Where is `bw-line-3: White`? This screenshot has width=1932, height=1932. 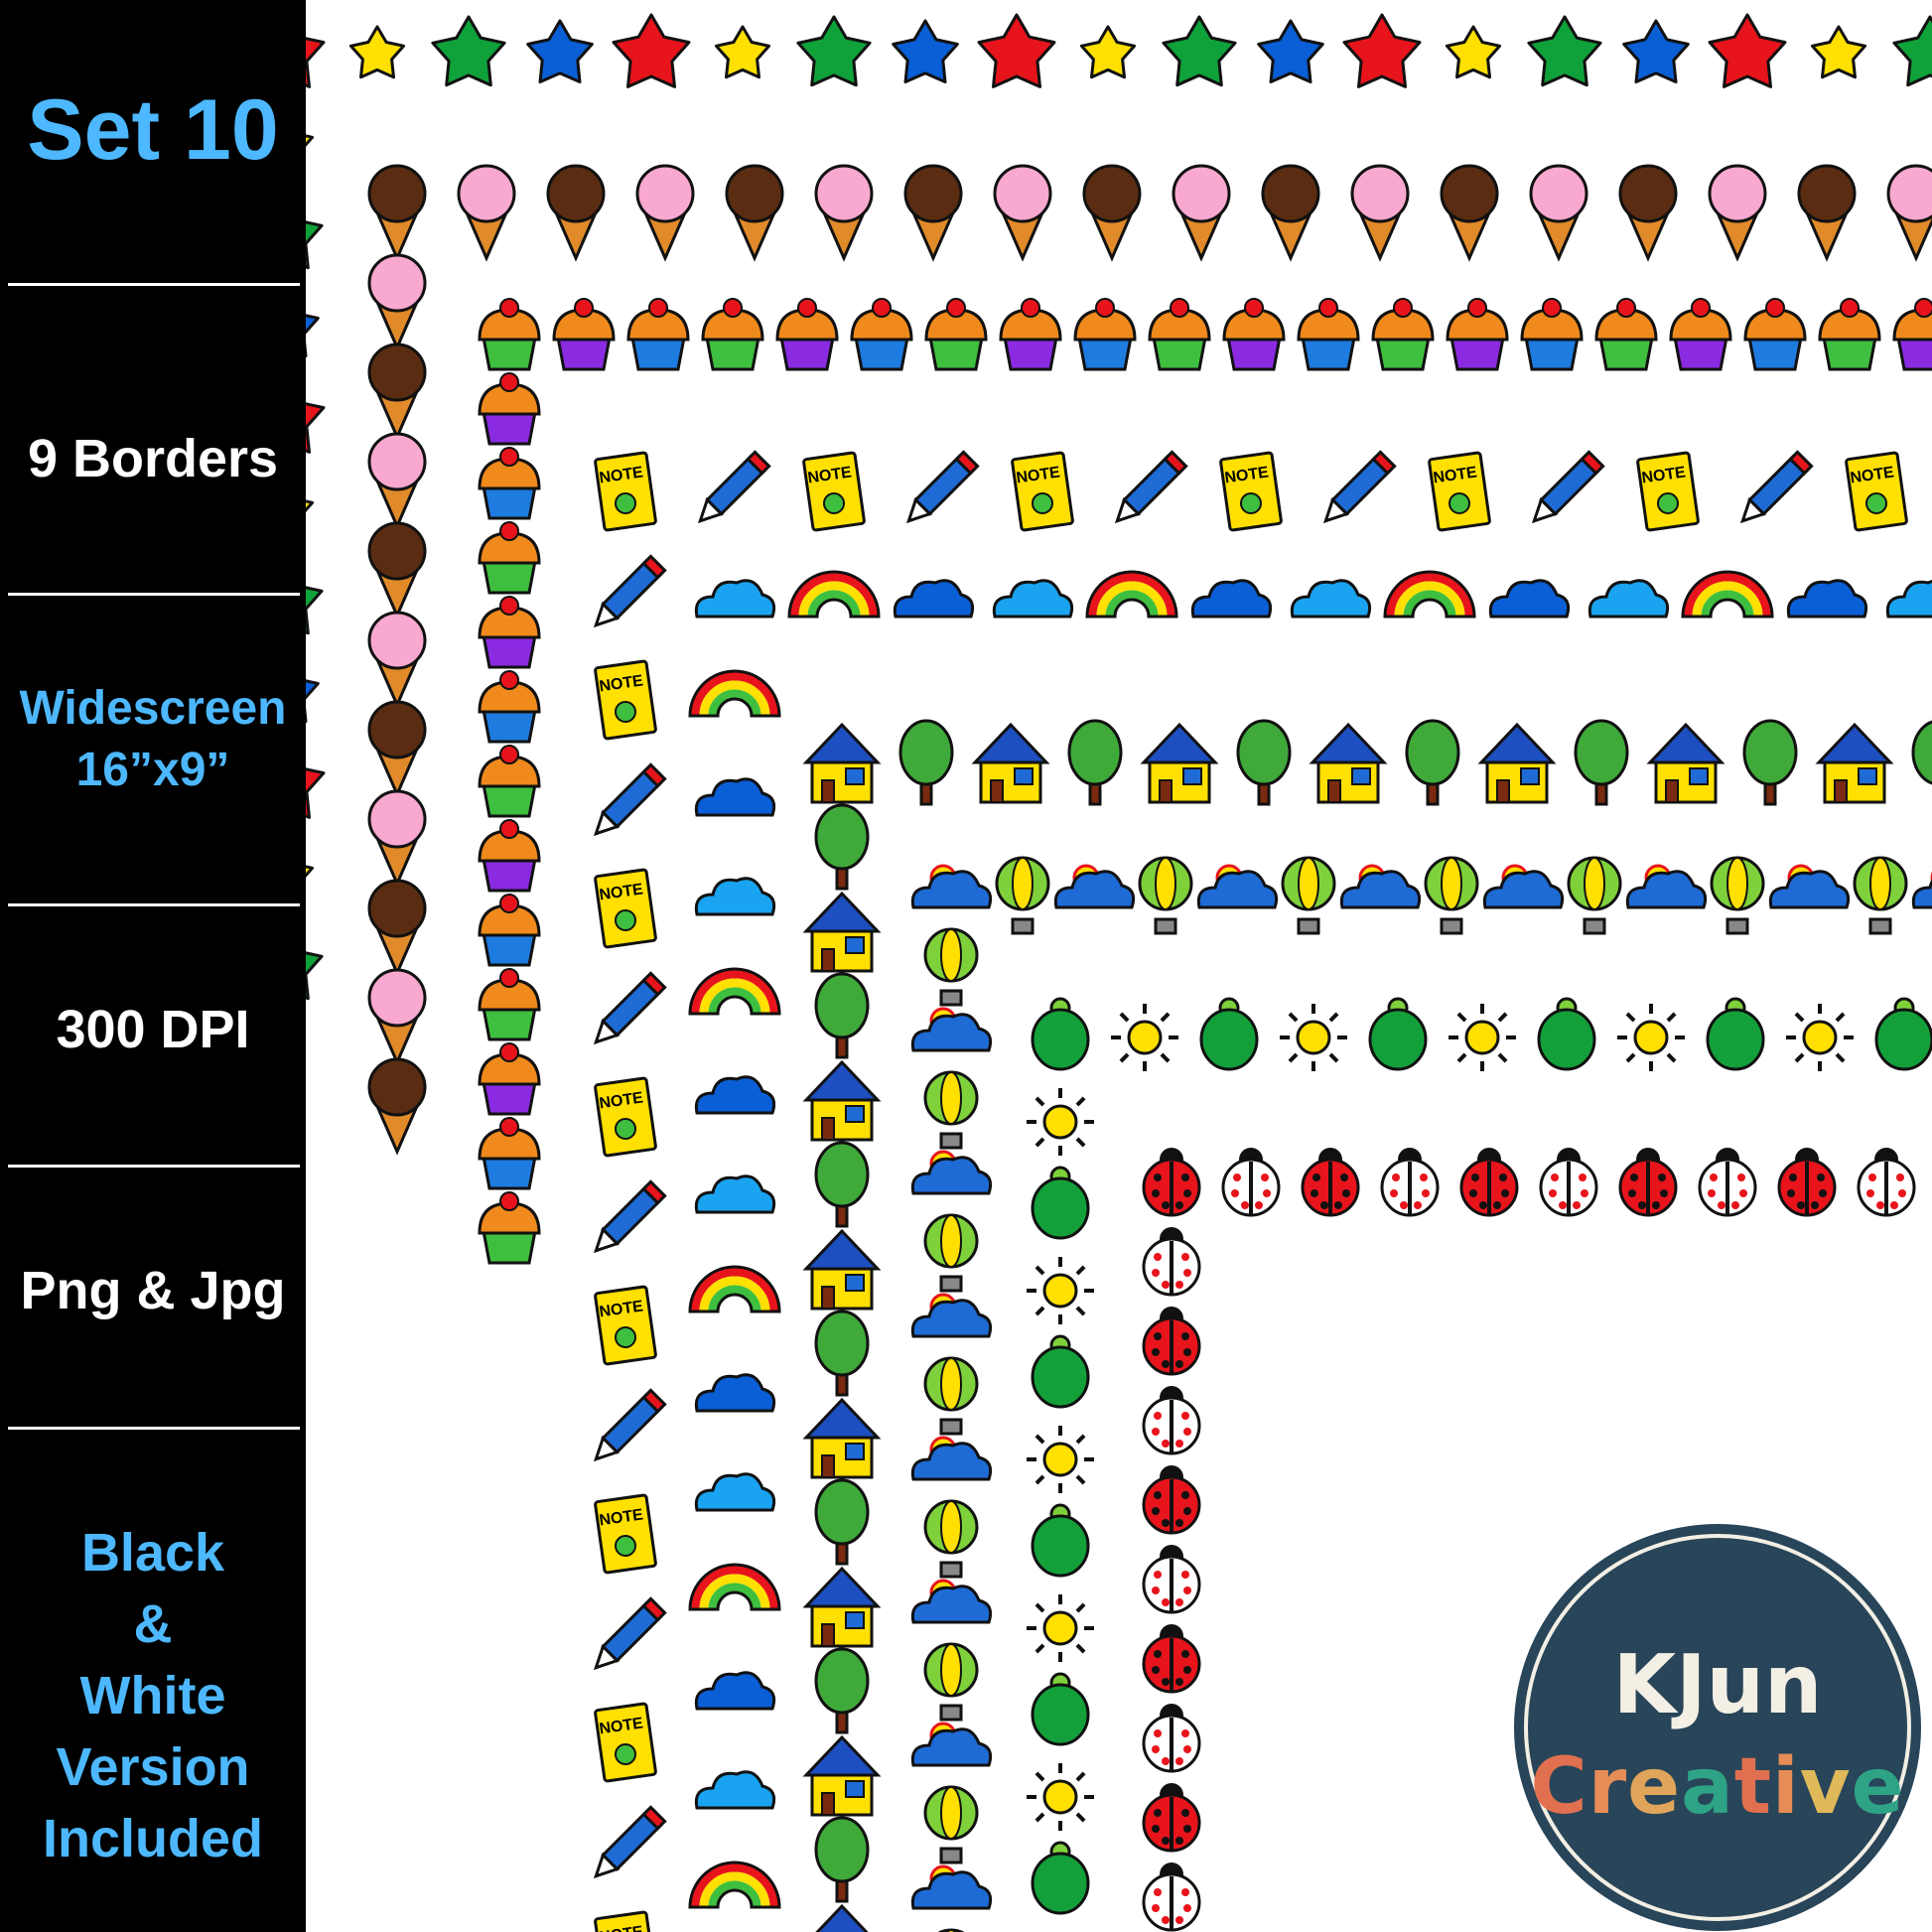 bw-line-3: White is located at coordinates (153, 1695).